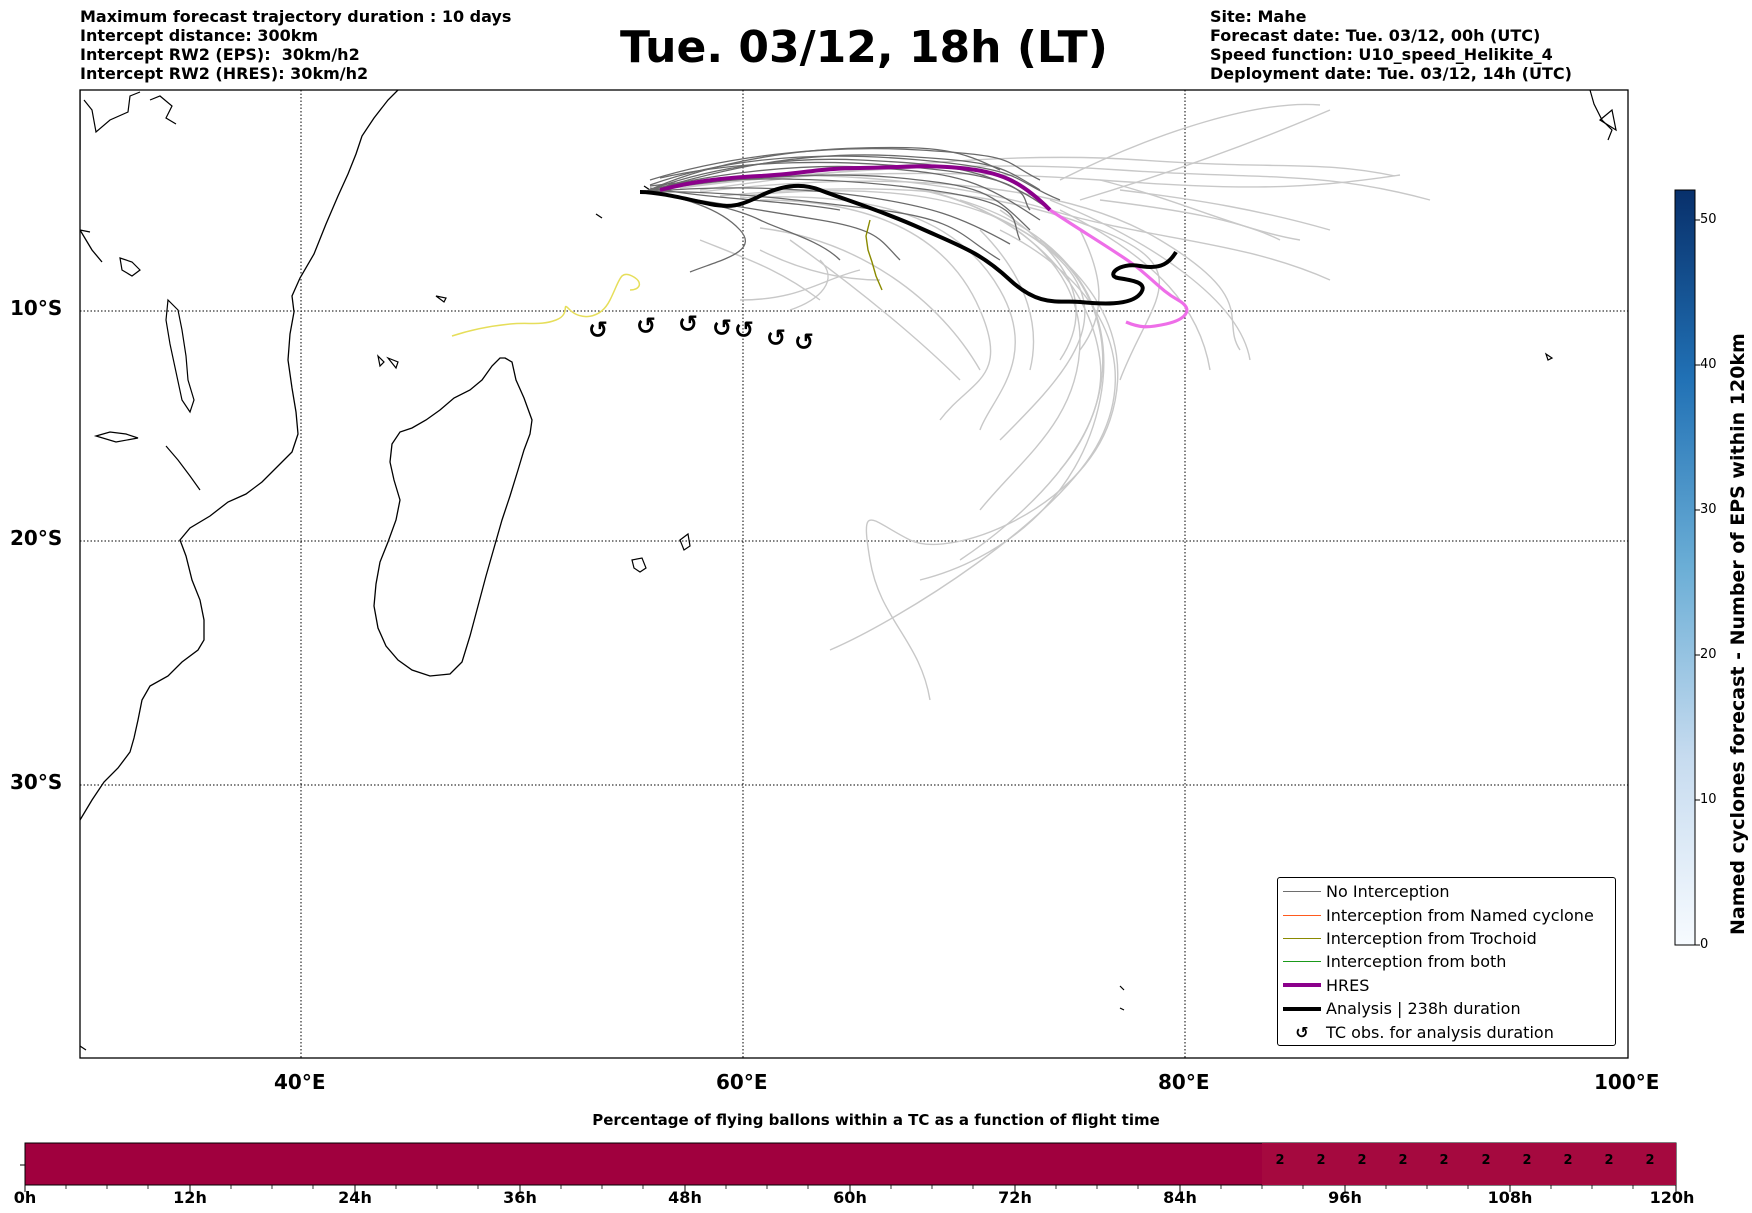 The height and width of the screenshot is (1213, 1752). What do you see at coordinates (1381, 54) in the screenshot?
I see `header-line: Speed function: U10_speed_Helikite_4` at bounding box center [1381, 54].